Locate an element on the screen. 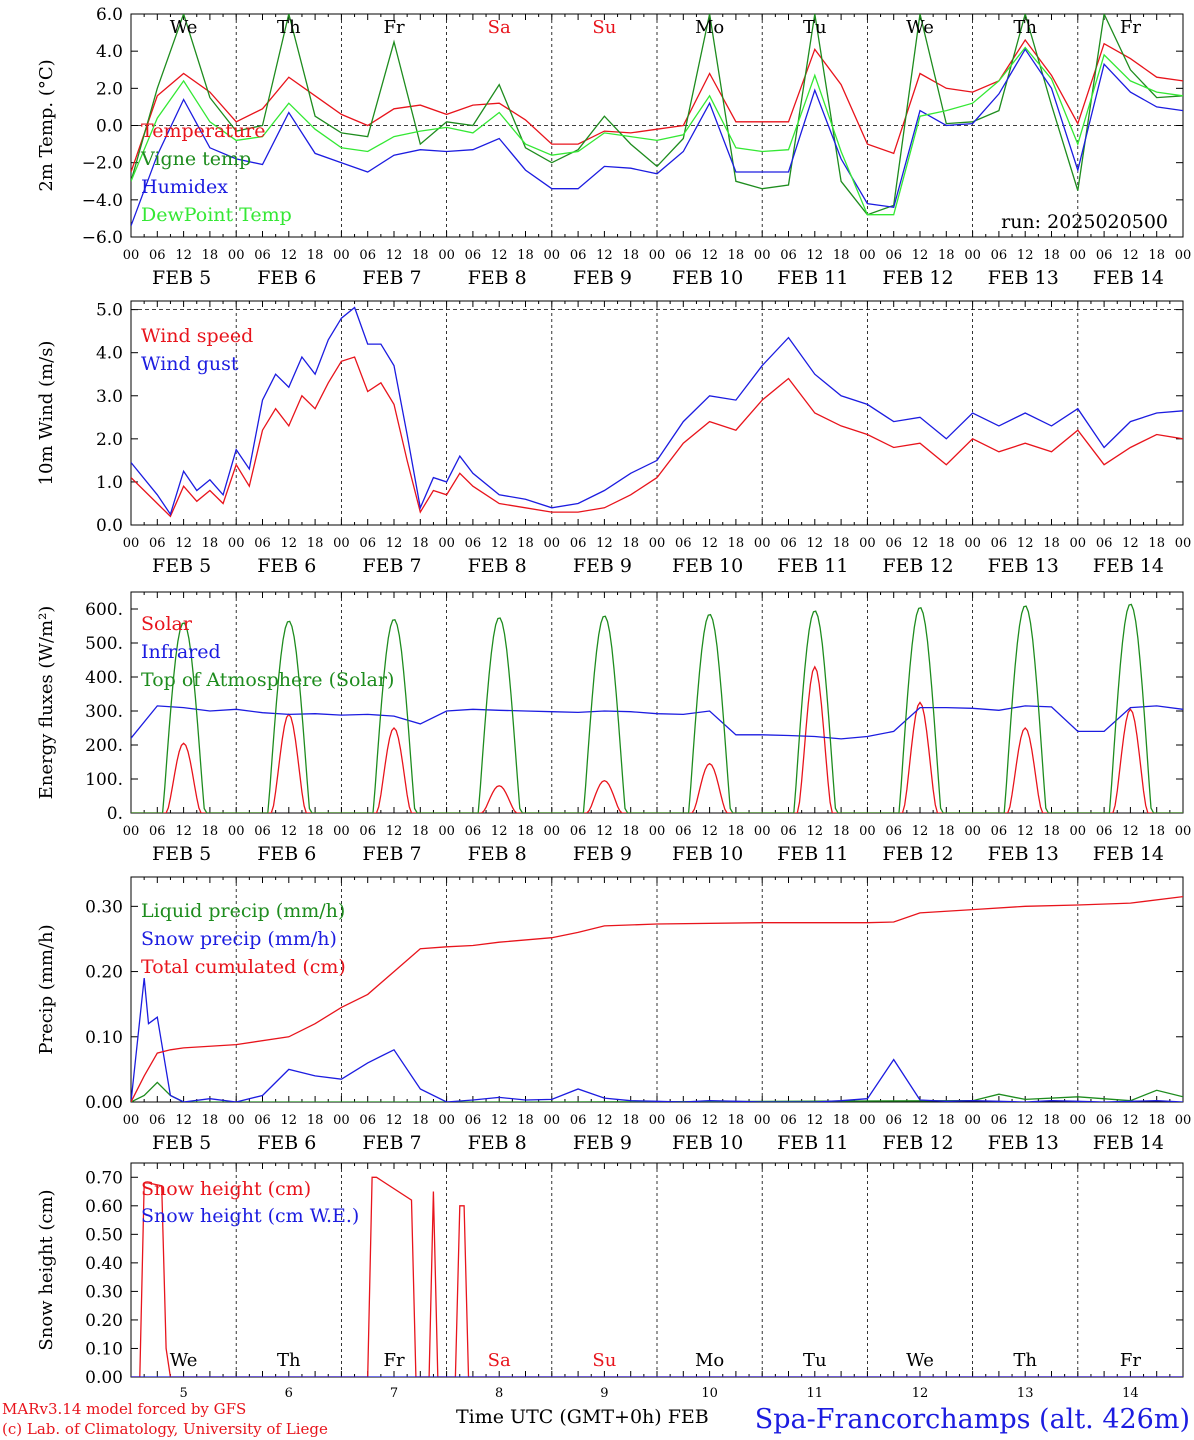 The width and height of the screenshot is (1194, 1440). y-tick-label: −4.0 is located at coordinates (102, 201).